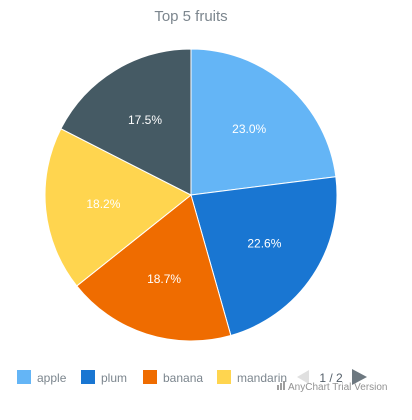 The image size is (412, 420). Describe the element at coordinates (262, 378) in the screenshot. I see `legend-label-mandarin: mandarin` at that location.